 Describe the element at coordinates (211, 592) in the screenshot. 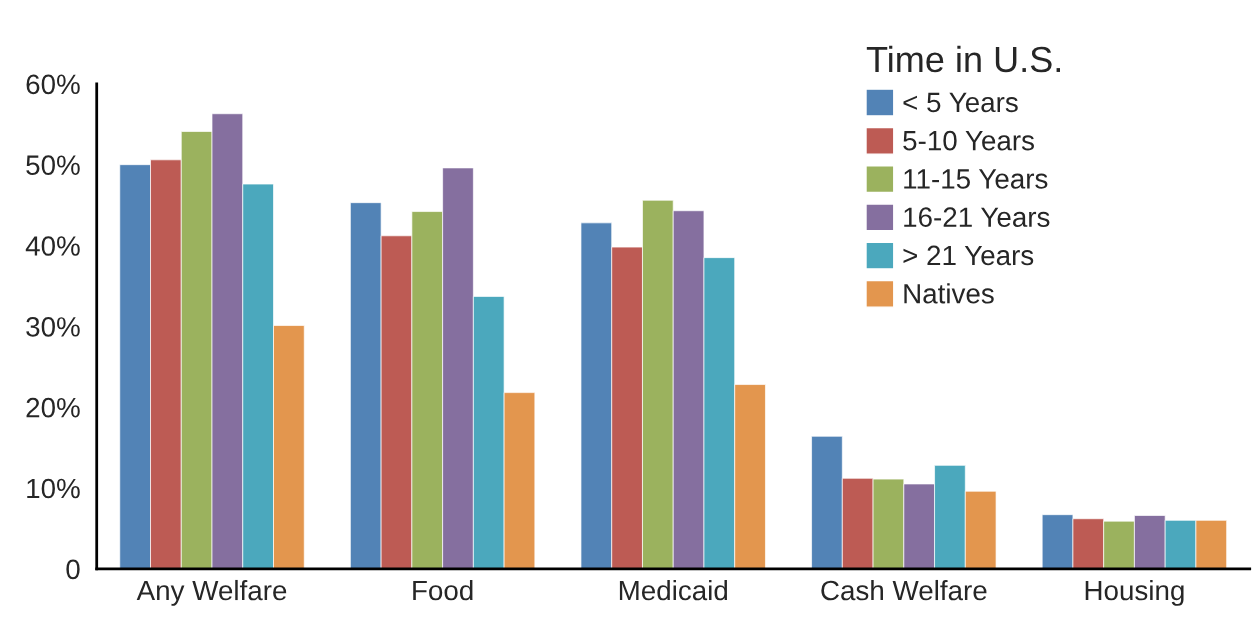

I see `x-tick-label: Any Welfare` at that location.